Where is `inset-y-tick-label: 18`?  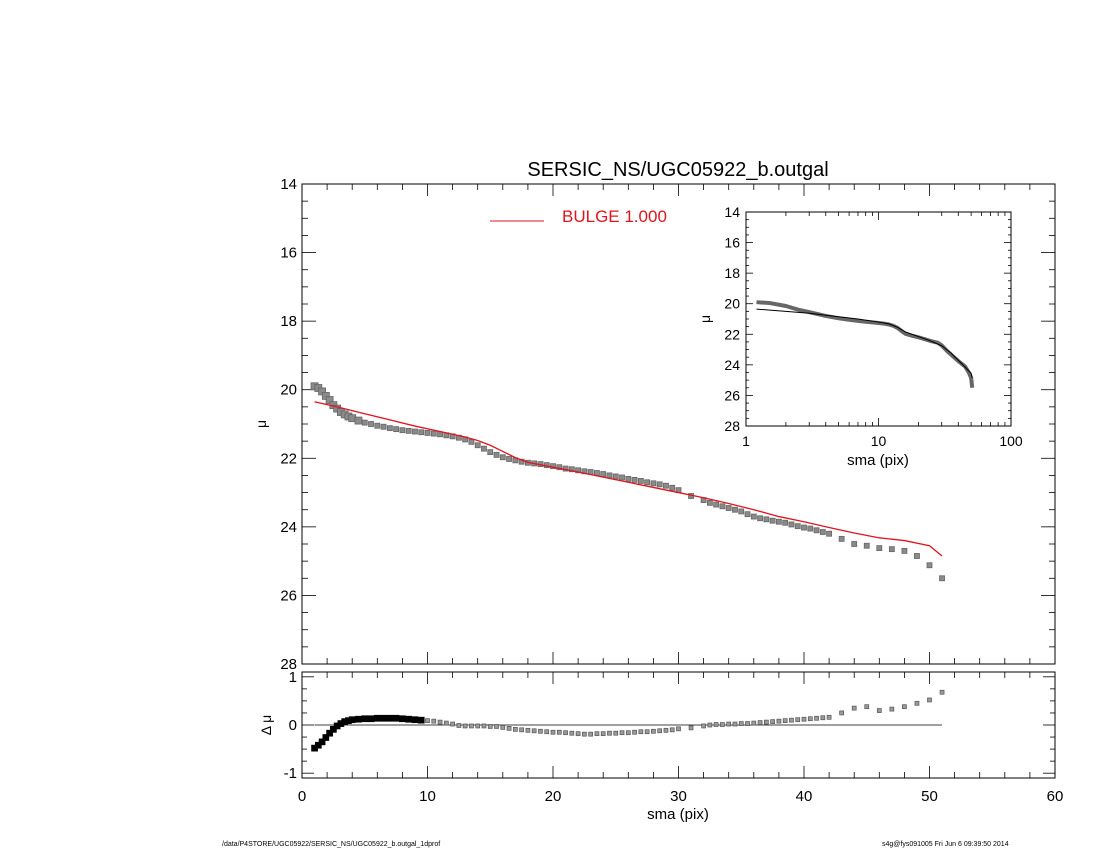
inset-y-tick-label: 18 is located at coordinates (732, 273).